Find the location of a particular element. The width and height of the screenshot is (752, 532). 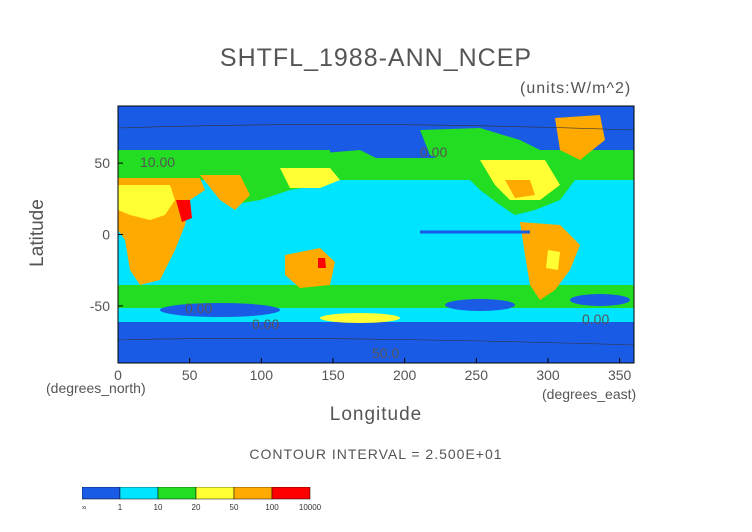

contour-label: 10.00 is located at coordinates (157, 162).